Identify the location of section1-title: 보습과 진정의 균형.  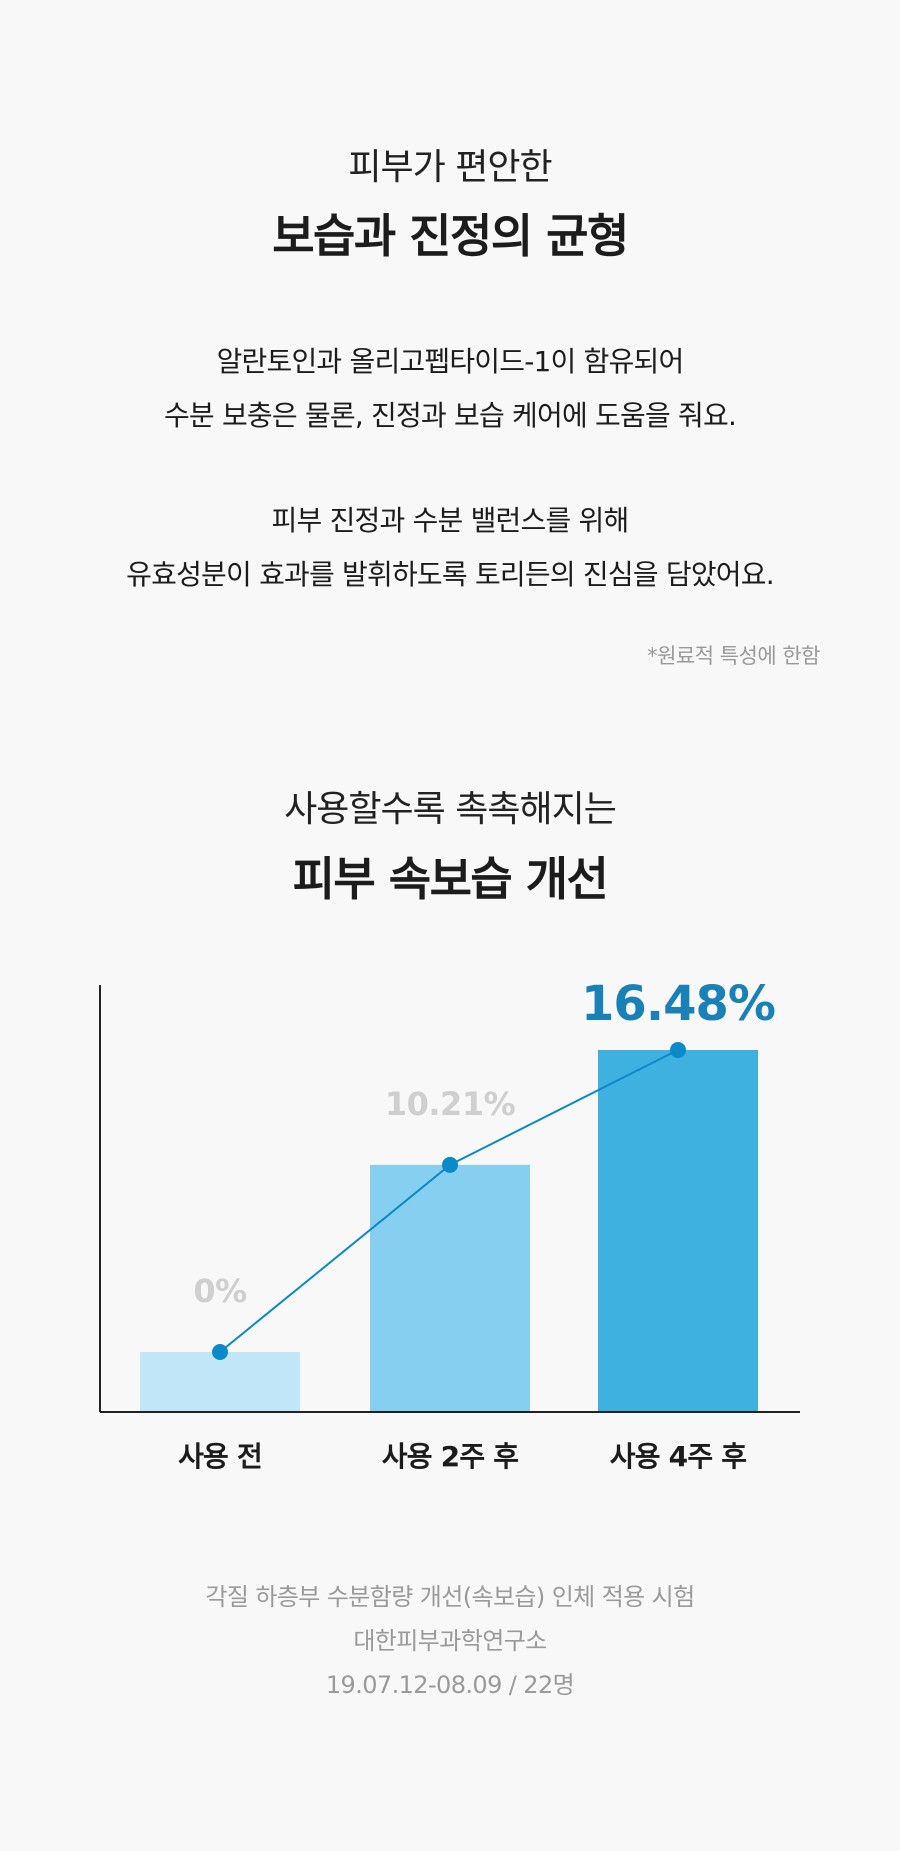
(450, 236).